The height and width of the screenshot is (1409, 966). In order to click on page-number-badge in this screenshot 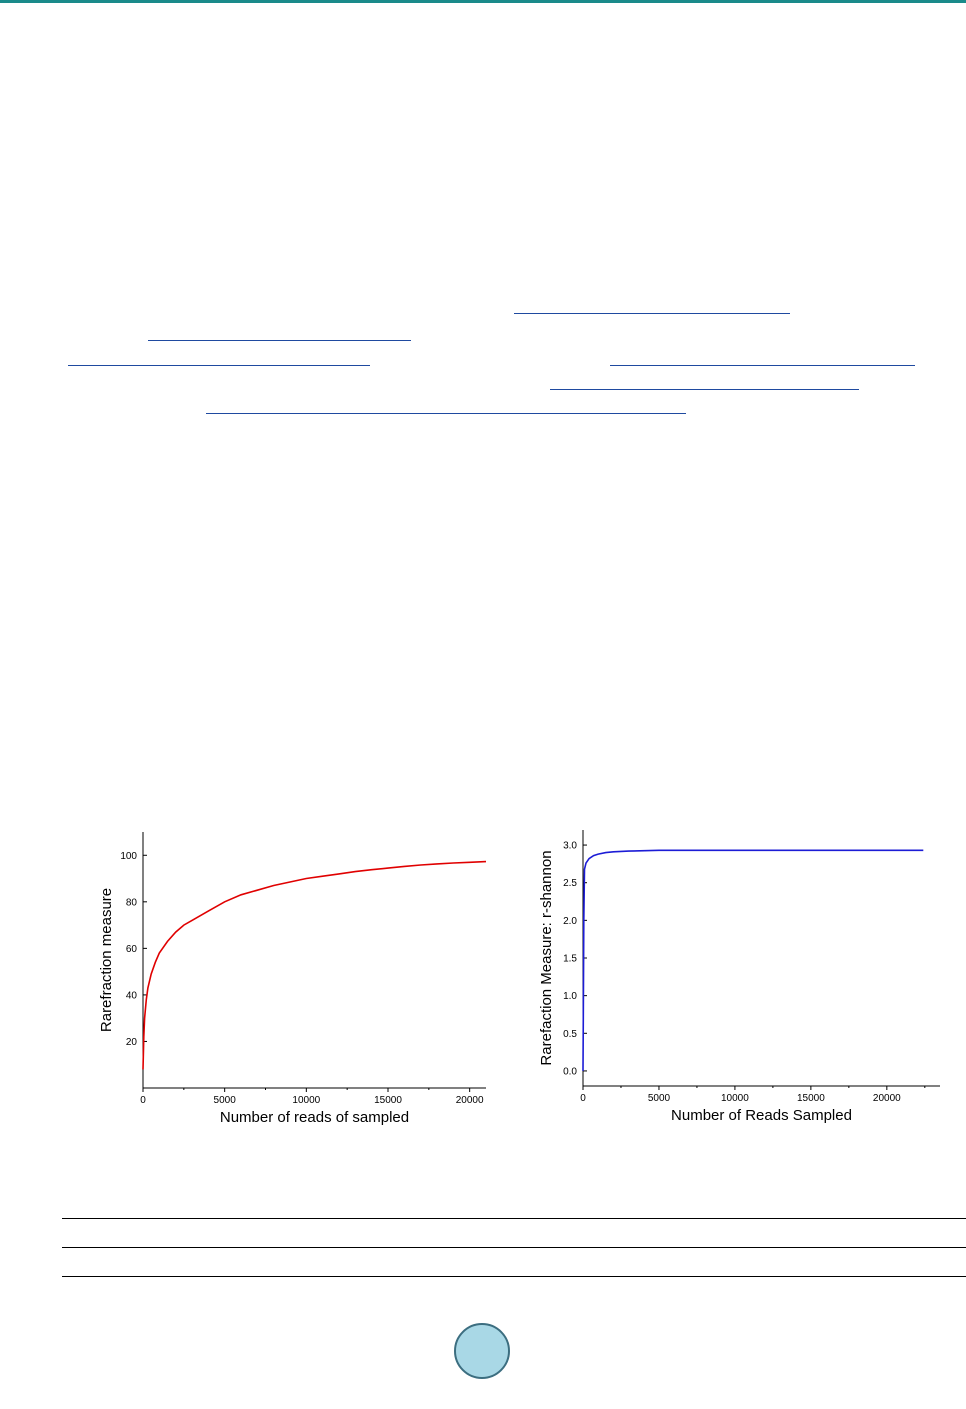, I will do `click(482, 1351)`.